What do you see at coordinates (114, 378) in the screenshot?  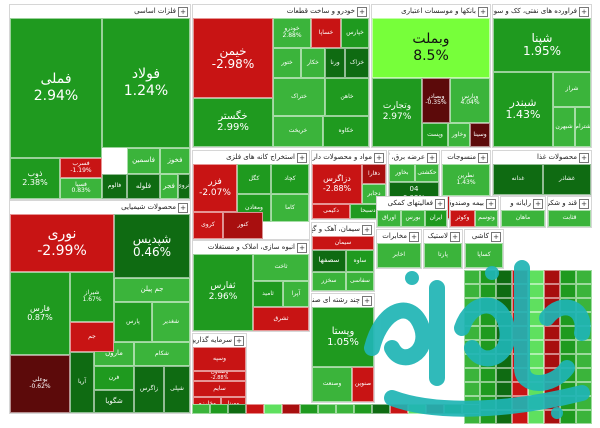 I see `stock-cell: فرن` at bounding box center [114, 378].